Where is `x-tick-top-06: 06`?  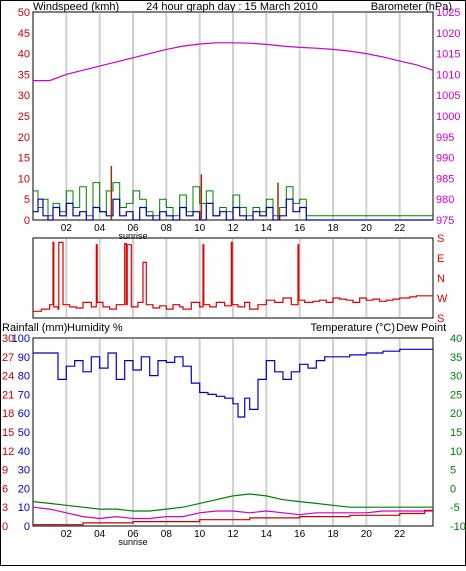 x-tick-top-06: 06 is located at coordinates (133, 228).